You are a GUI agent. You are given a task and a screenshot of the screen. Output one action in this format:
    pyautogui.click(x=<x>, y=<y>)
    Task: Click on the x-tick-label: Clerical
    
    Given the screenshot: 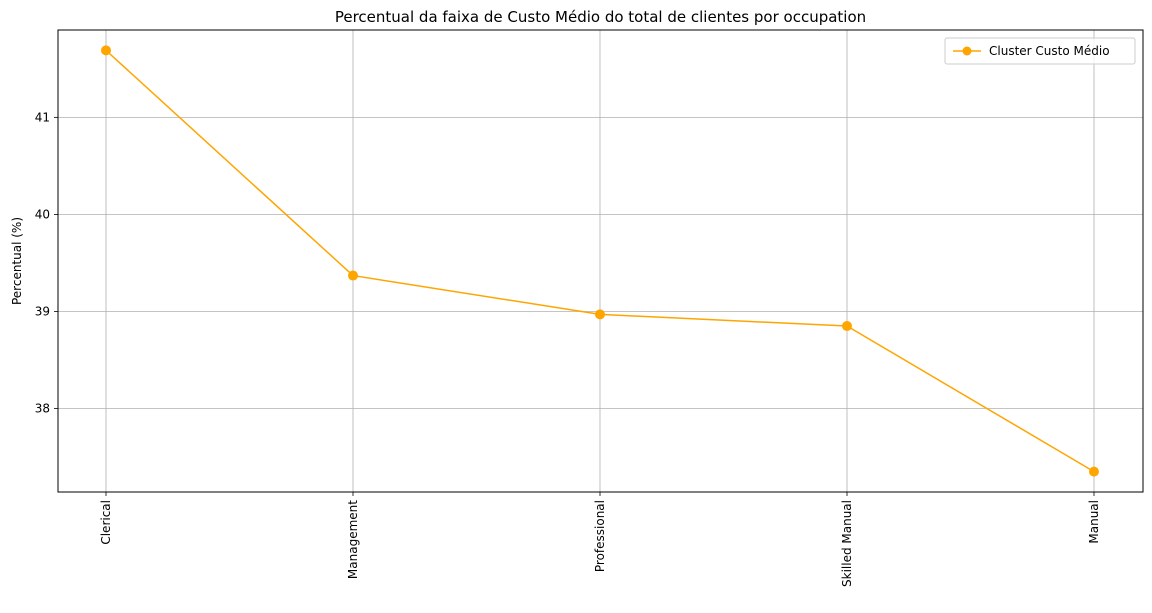 What is the action you would take?
    pyautogui.click(x=106, y=522)
    